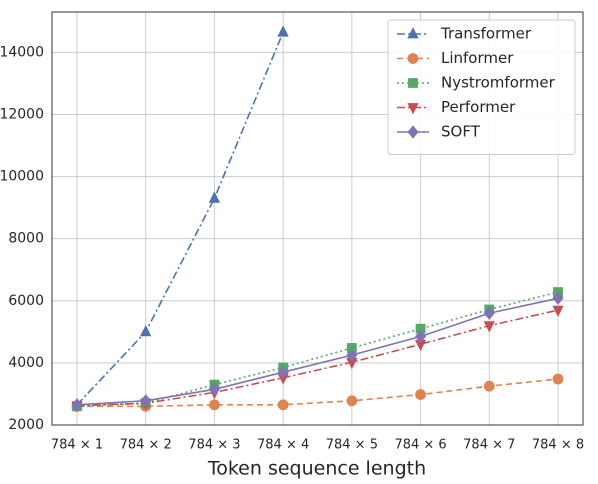  Describe the element at coordinates (214, 445) in the screenshot. I see `x-tick-label: 784 × 3` at that location.